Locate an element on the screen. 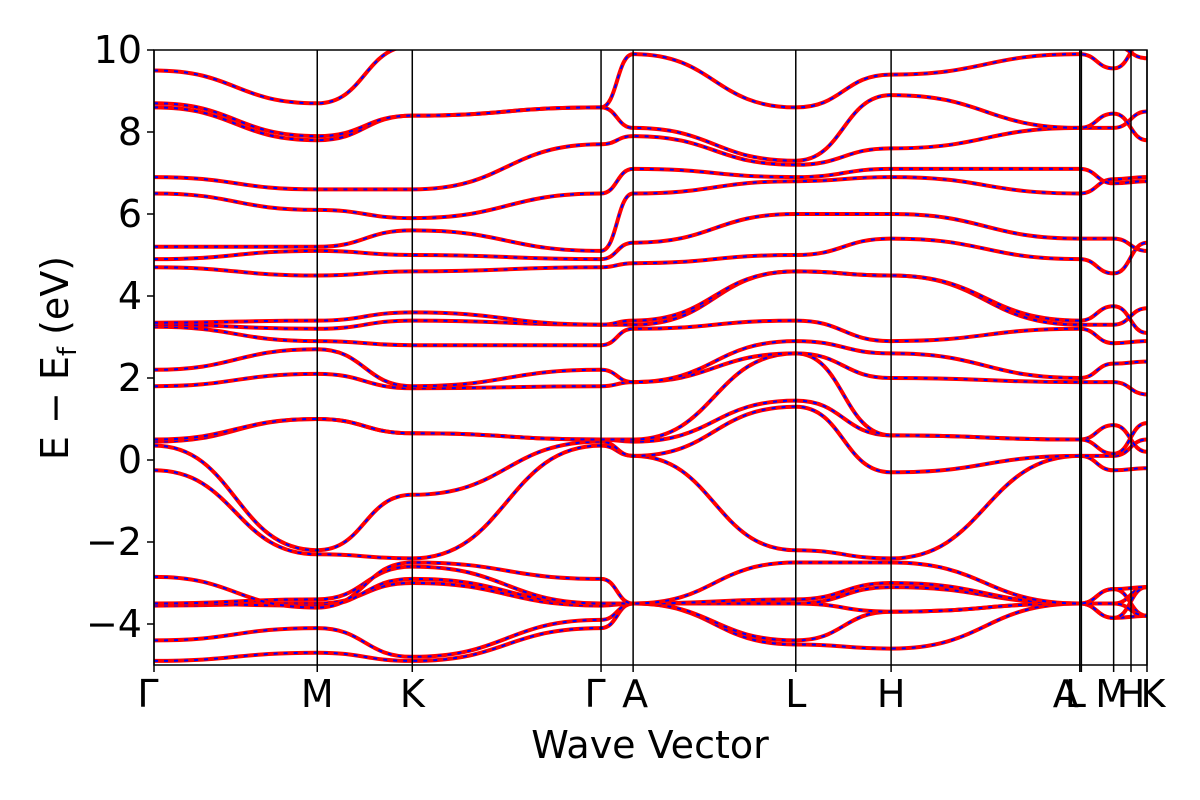 This screenshot has height=800, width=1200. y-tick-label: 4 is located at coordinates (130, 296).